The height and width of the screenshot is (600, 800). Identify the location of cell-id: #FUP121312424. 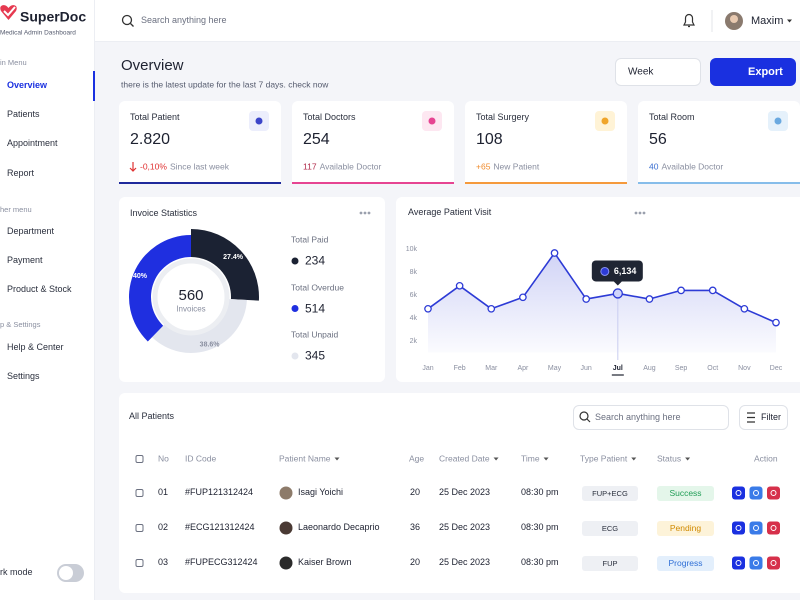
(219, 492).